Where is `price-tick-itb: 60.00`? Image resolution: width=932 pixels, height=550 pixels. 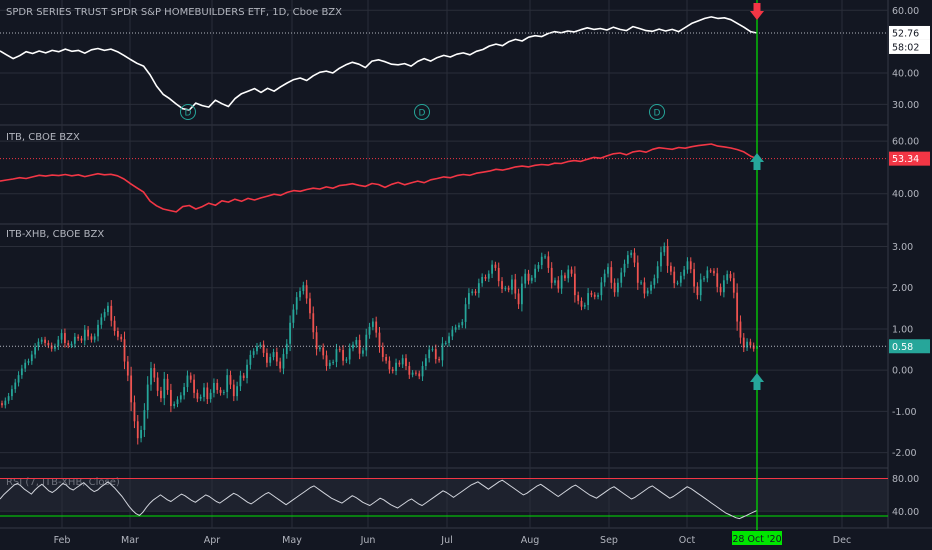 price-tick-itb: 60.00 is located at coordinates (905, 142).